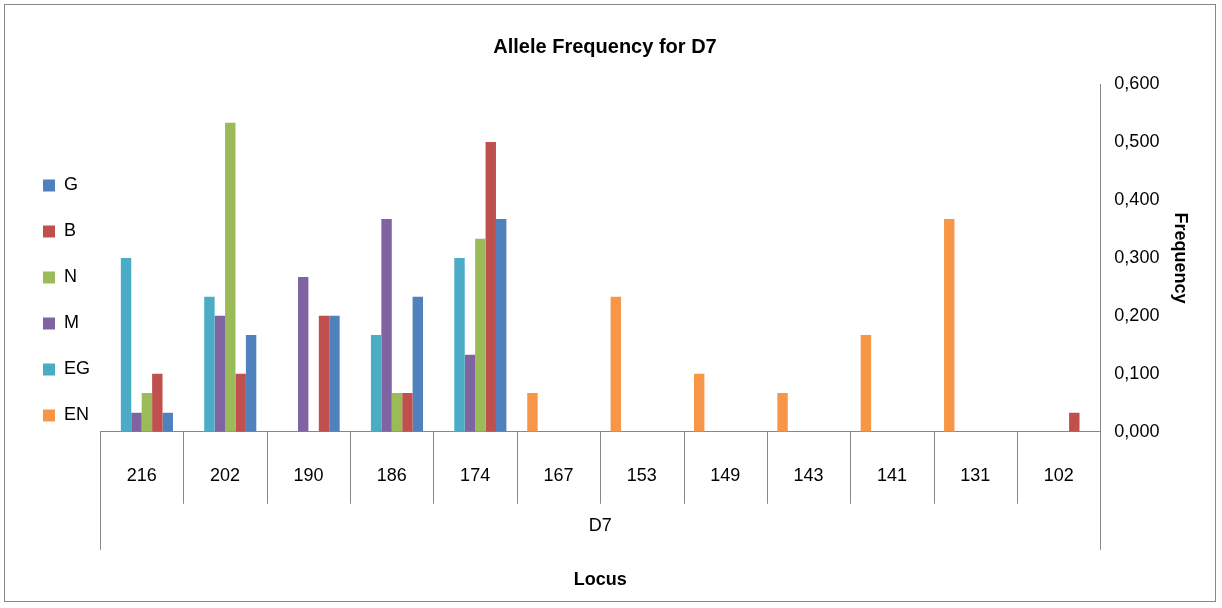 The width and height of the screenshot is (1222, 608). I want to click on chart-title: Allele Frequency for D7, so click(605, 45).